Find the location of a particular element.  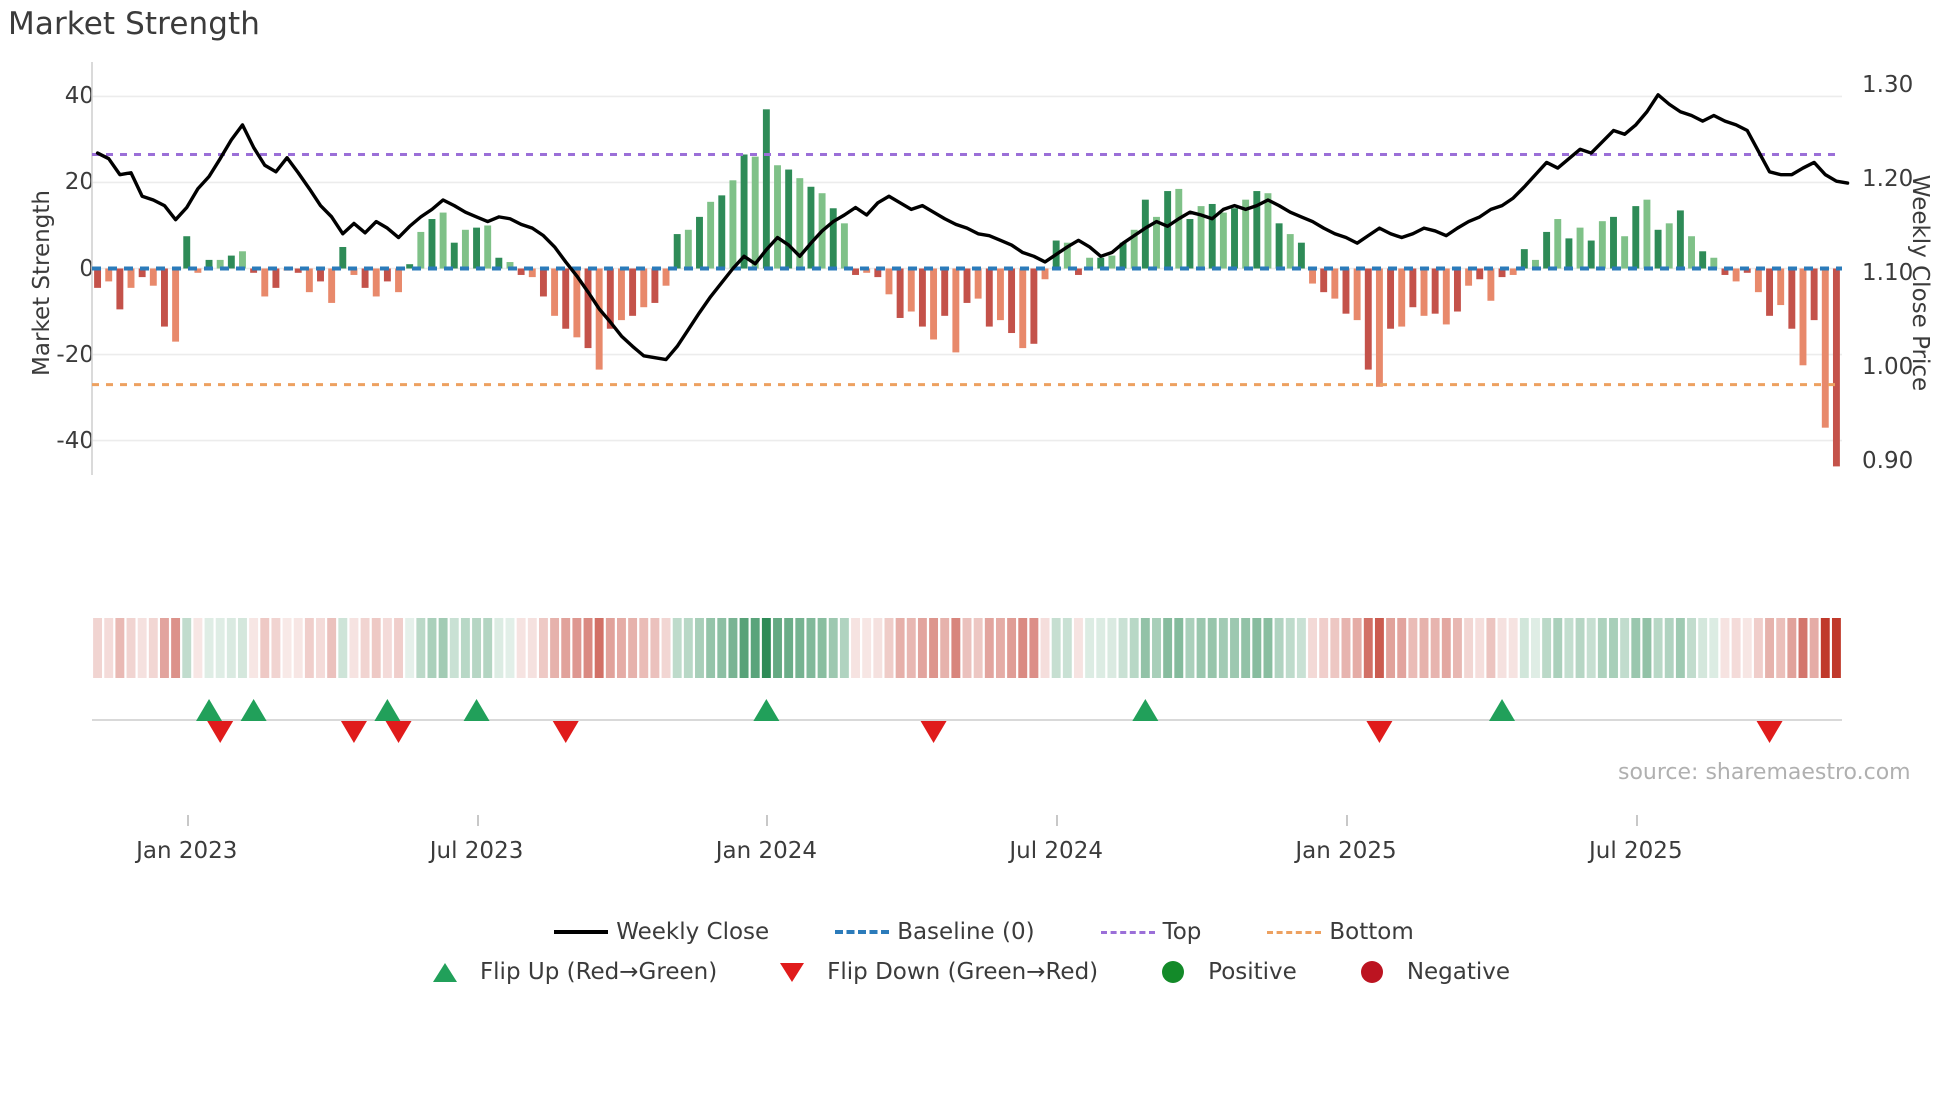

legend-item: Top is located at coordinates (1176, 932).